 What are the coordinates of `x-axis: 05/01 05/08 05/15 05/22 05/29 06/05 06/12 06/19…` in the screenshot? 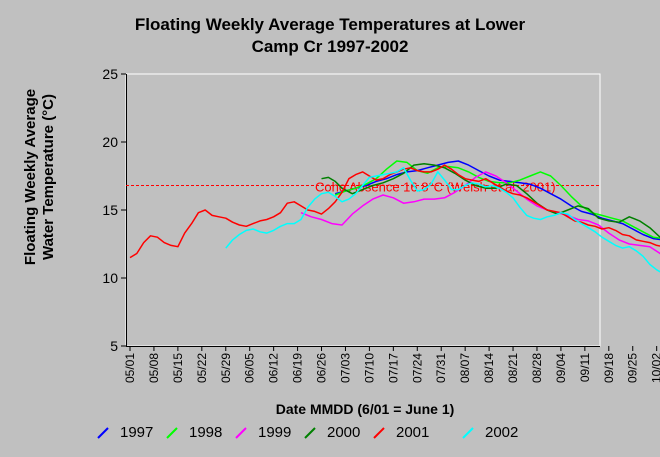 It's located at (391, 364).